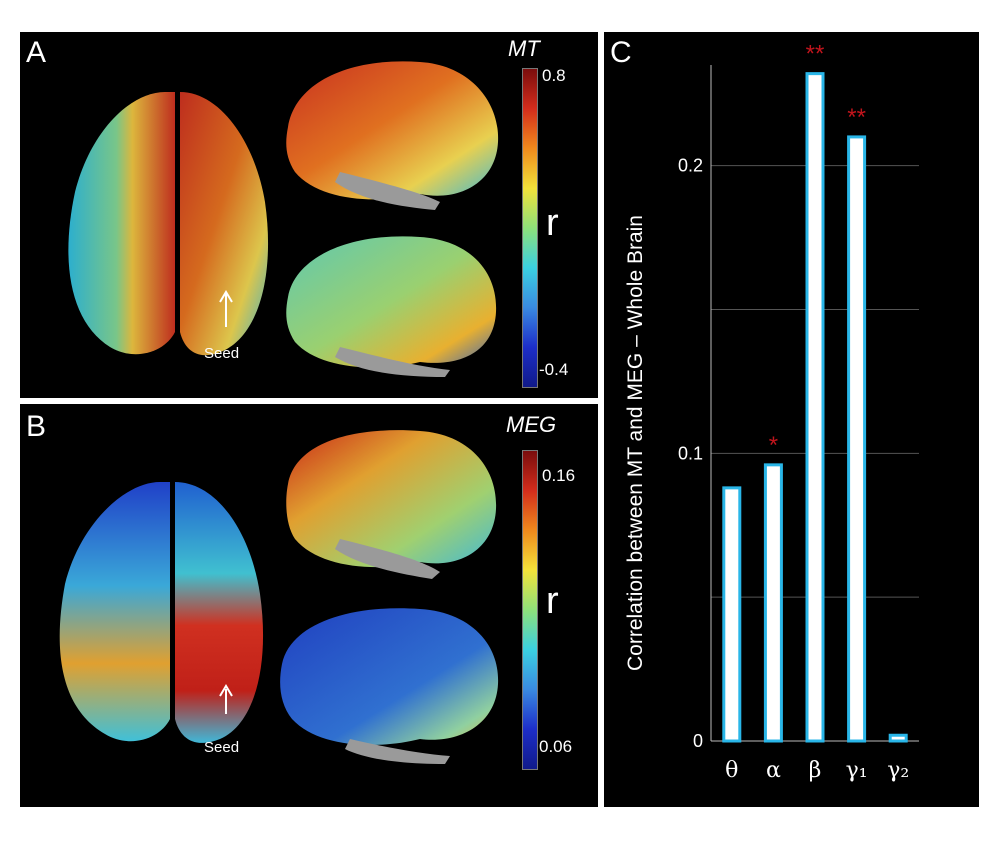  What do you see at coordinates (773, 770) in the screenshot?
I see `x-tick-label: α` at bounding box center [773, 770].